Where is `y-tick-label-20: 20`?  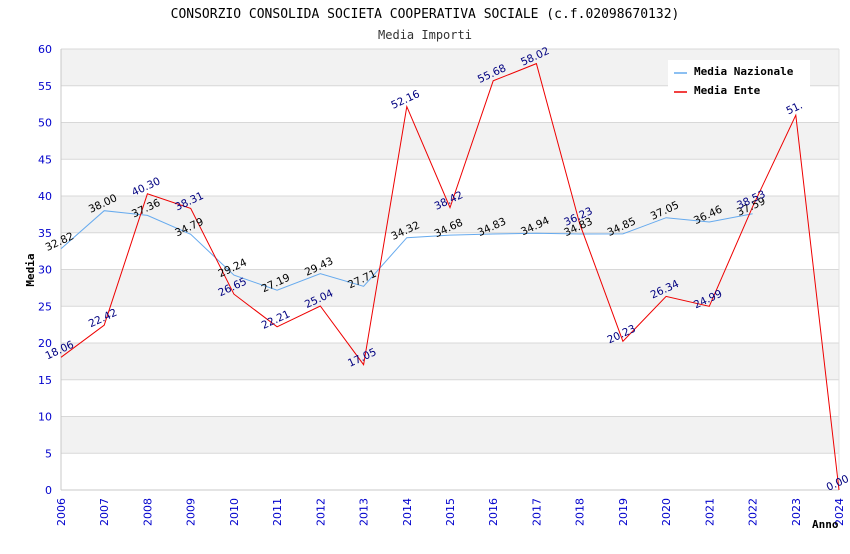
y-tick-label-20: 20 is located at coordinates (45, 343).